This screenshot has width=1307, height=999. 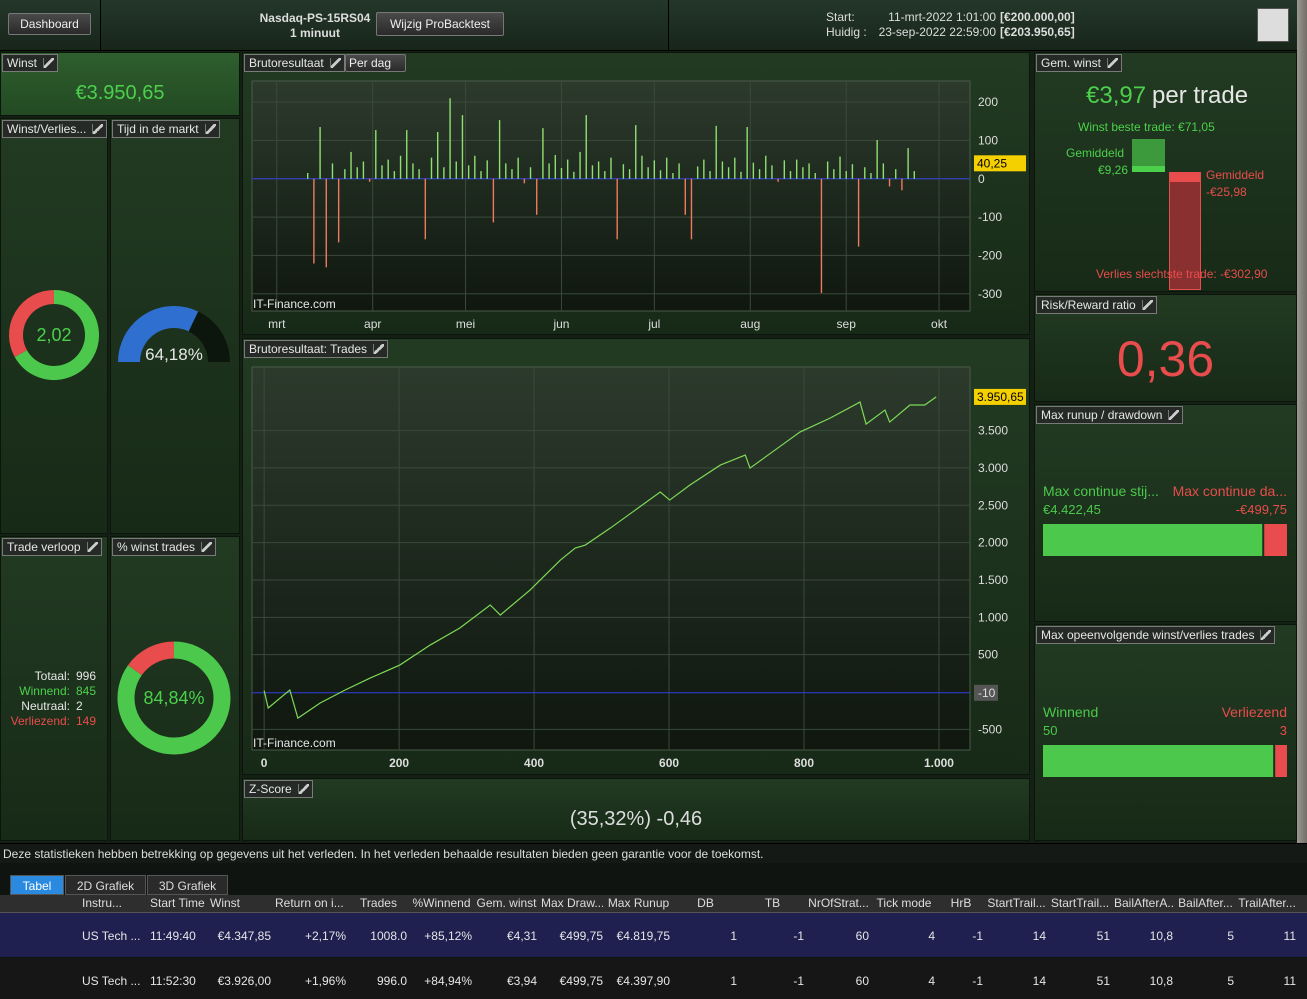 I want to click on gauge-track, so click(x=209, y=337).